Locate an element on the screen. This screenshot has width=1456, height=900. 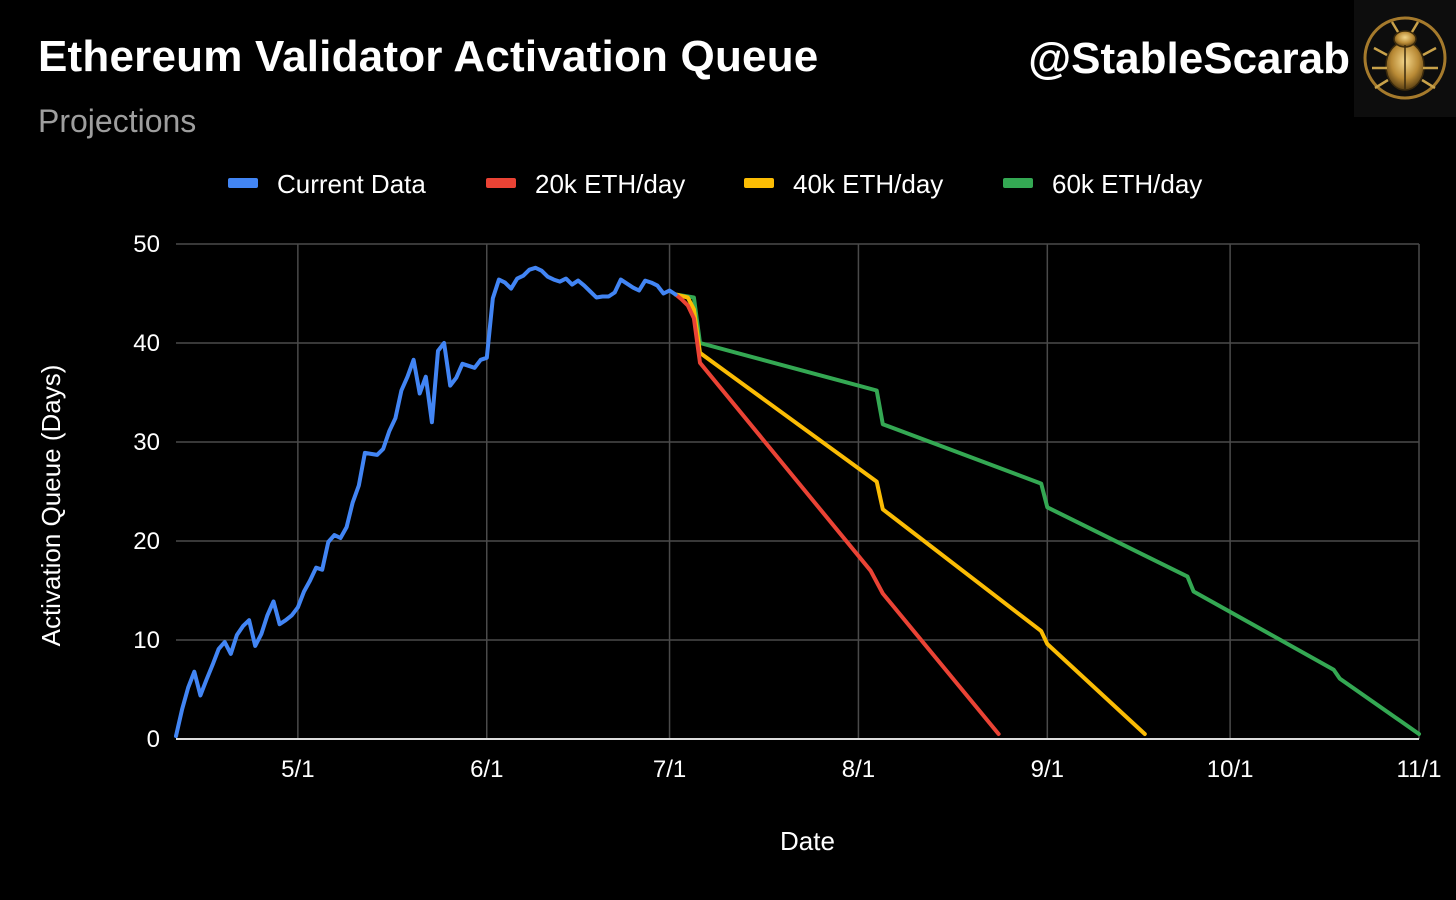
y-tick-label: 30 is located at coordinates (146, 442).